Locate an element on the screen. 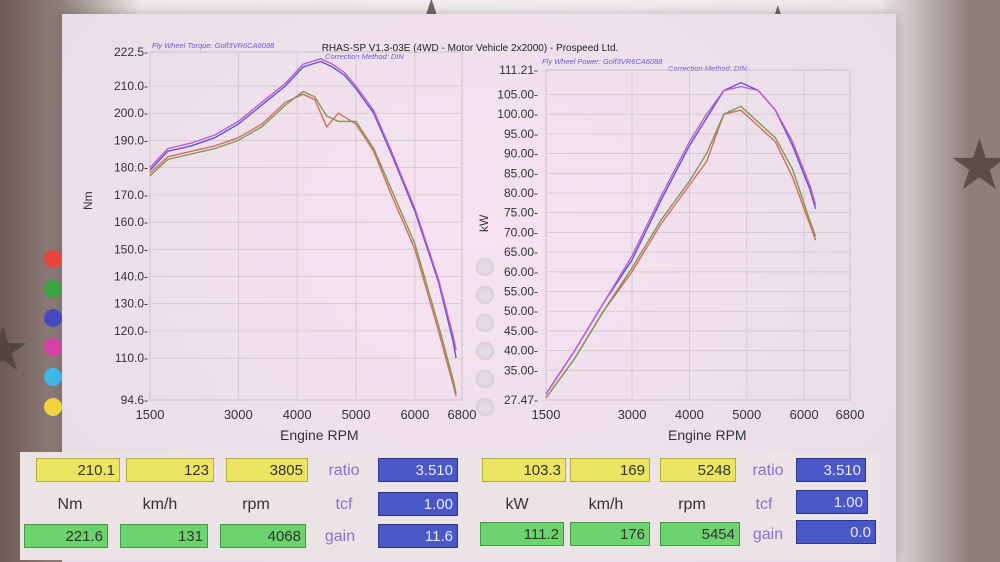 This screenshot has width=1000, height=562. legend-dot-legend_red is located at coordinates (53, 259).